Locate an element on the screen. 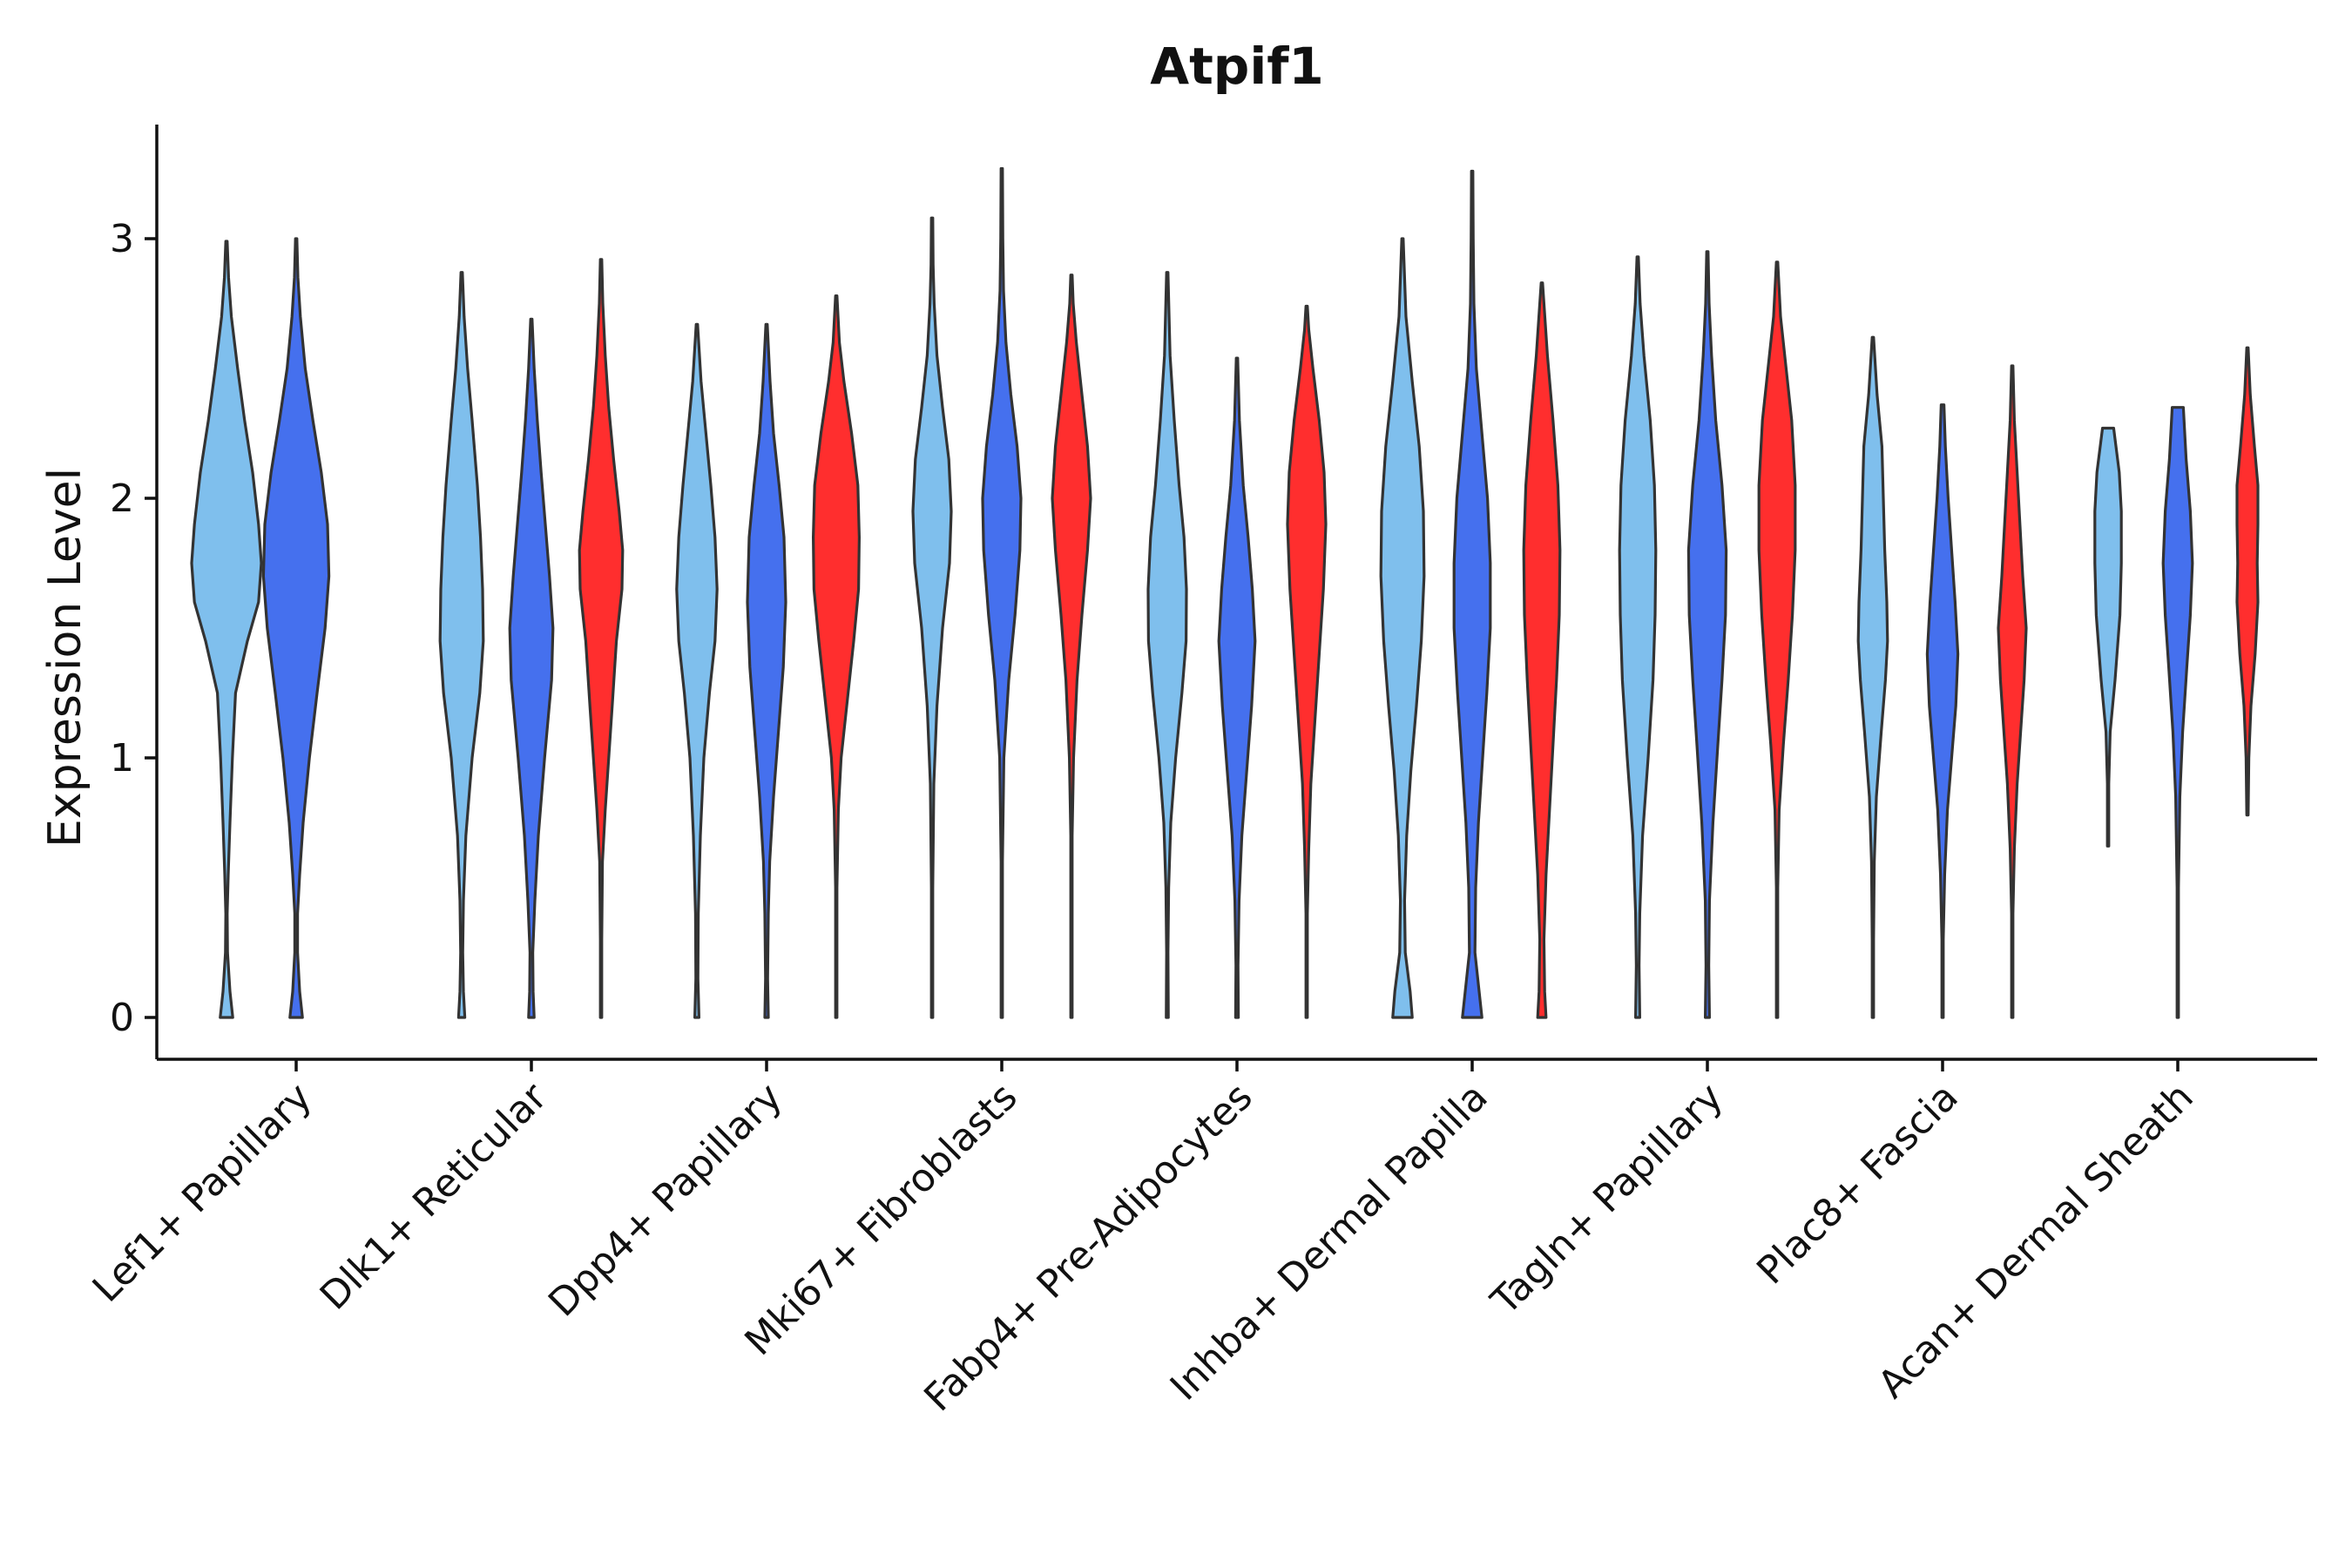 The height and width of the screenshot is (1568, 2352). x-tick-label-tagln-papillary: Tagln+ Papillary is located at coordinates (1607, 1199).